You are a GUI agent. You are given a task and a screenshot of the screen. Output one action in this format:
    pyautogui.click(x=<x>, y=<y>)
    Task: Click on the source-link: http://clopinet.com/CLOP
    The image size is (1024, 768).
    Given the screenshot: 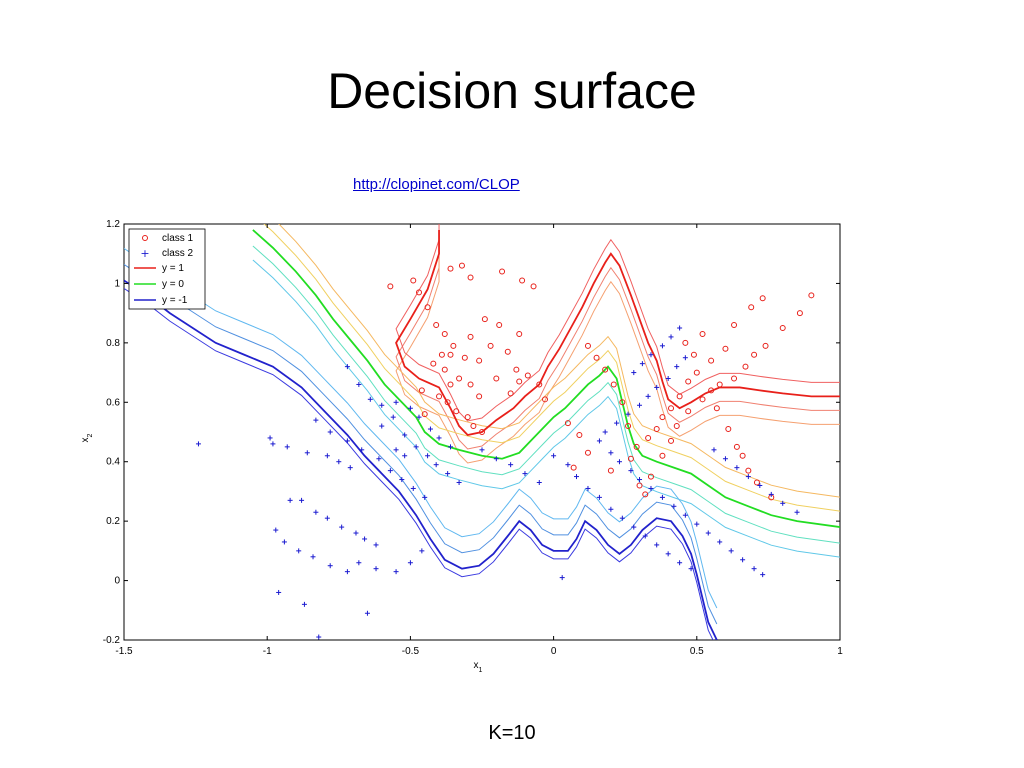 What is the action you would take?
    pyautogui.click(x=436, y=184)
    